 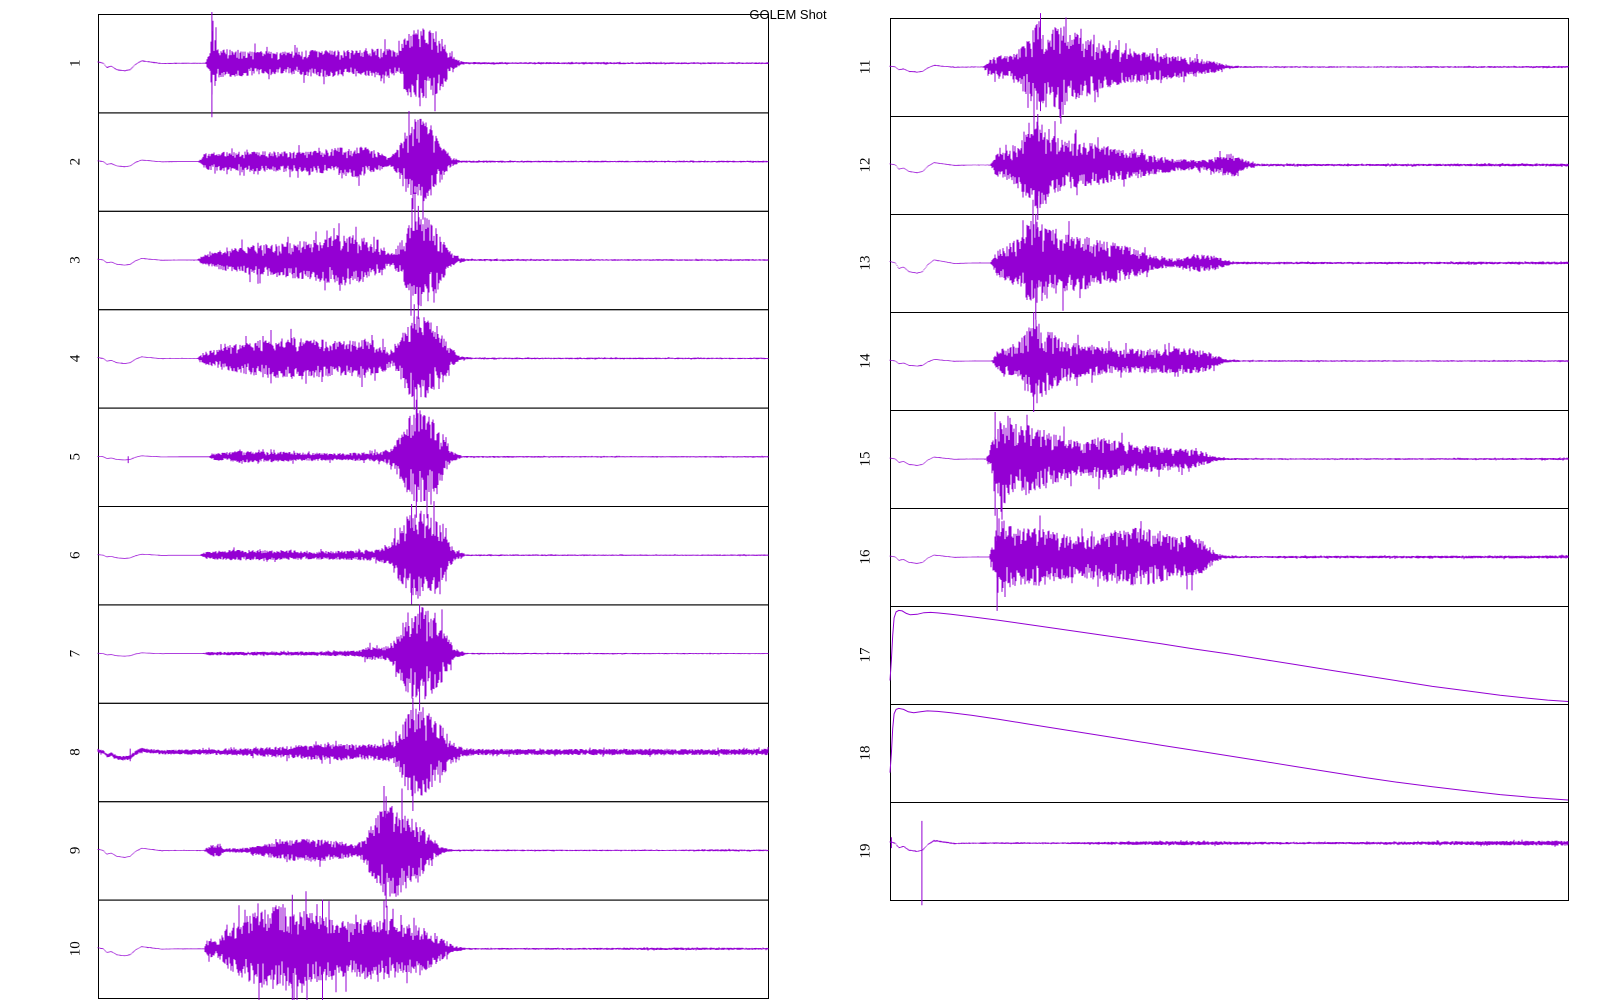 I want to click on figure-title: GOLEM Shot, so click(x=788, y=14).